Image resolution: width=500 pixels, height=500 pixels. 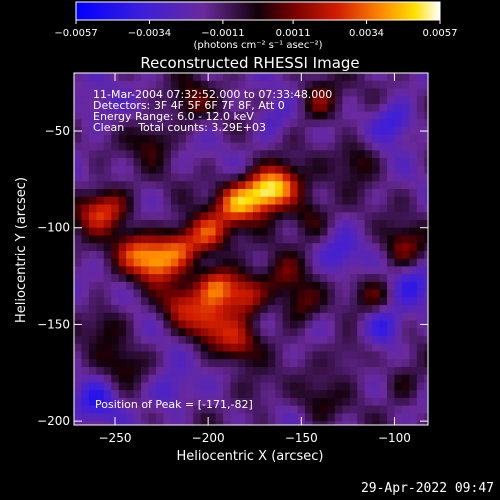 What do you see at coordinates (173, 116) in the screenshot?
I see `annotation-energy: Energy Range: 6.0 - 12.0 keV` at bounding box center [173, 116].